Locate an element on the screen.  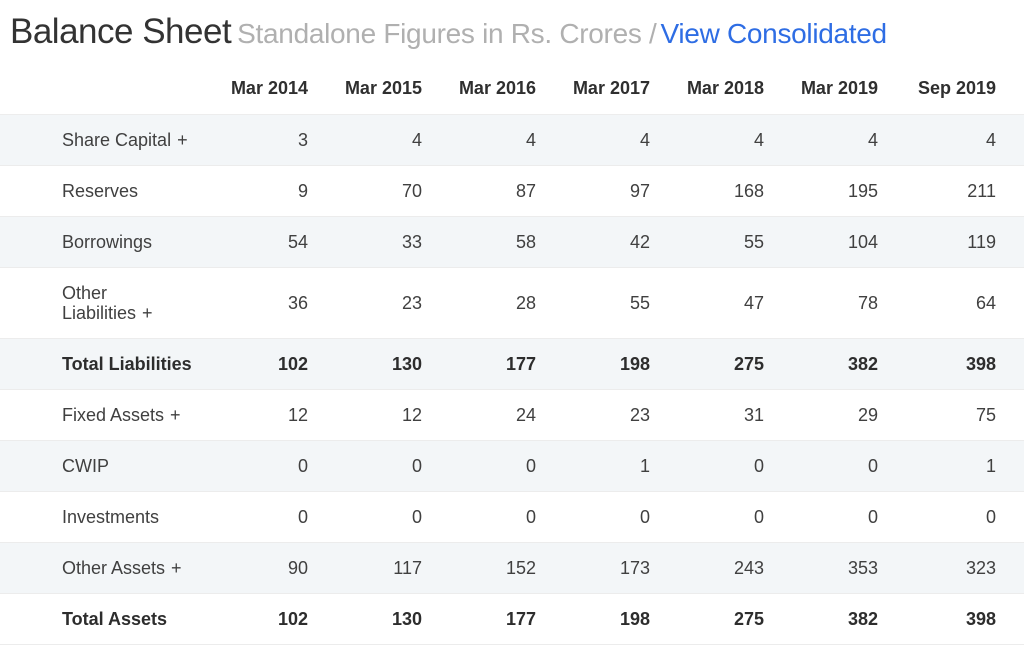
table-row: Reserves 9 70 87 97 168 195 211 is located at coordinates (512, 191).